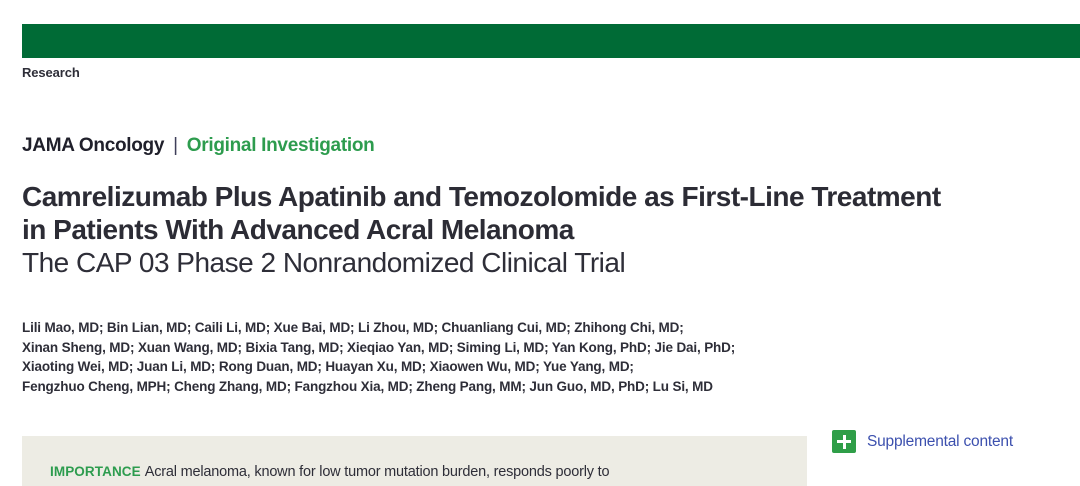 The height and width of the screenshot is (486, 1080). Describe the element at coordinates (551, 41) in the screenshot. I see `journal-masthead-bar` at that location.